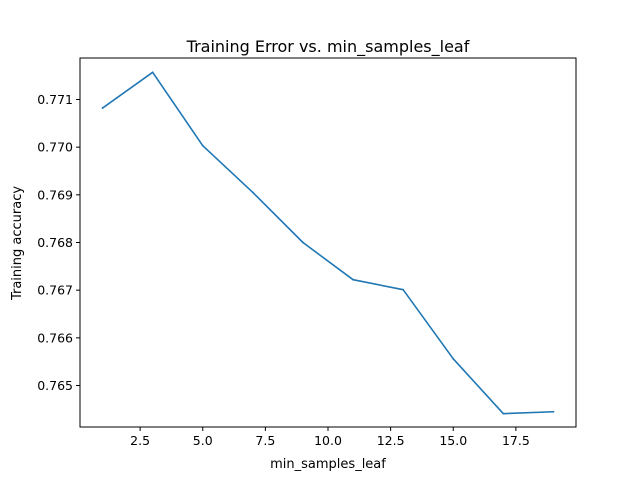  I want to click on chart-title: Training Error vs. min_samples_leaf, so click(328, 47).